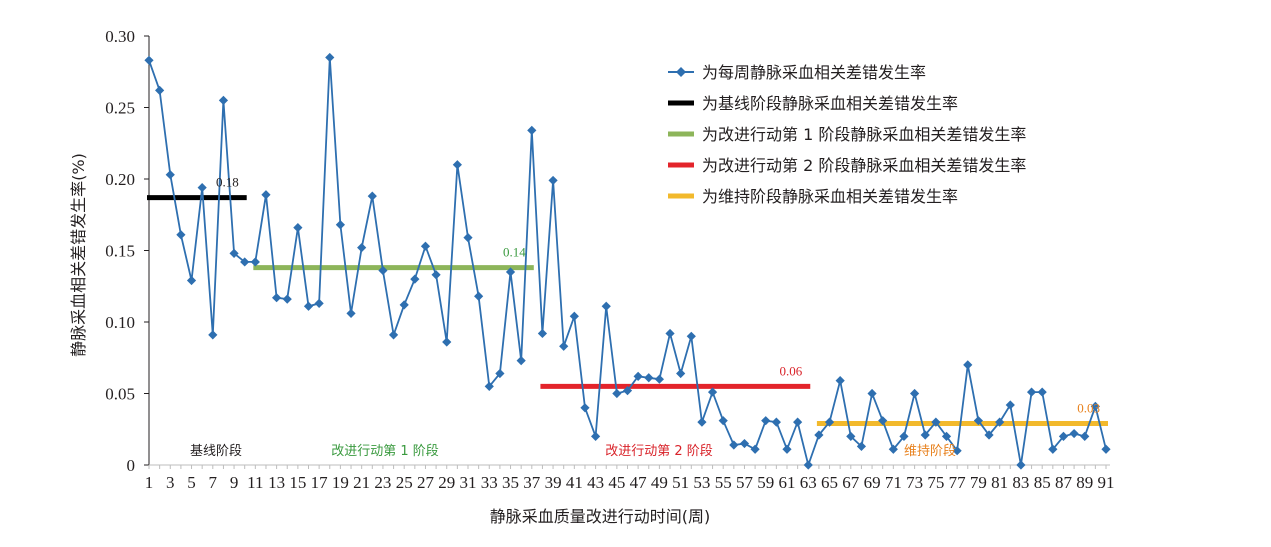  I want to click on x-tick-label: 23, so click(382, 482).